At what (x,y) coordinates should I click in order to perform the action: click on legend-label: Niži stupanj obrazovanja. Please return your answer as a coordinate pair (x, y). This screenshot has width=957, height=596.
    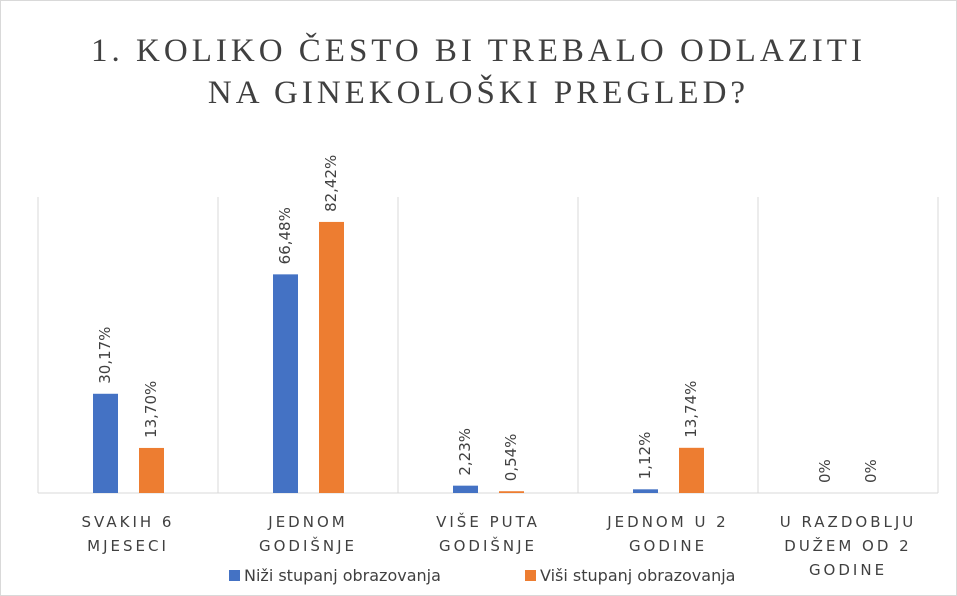
    Looking at the image, I should click on (342, 575).